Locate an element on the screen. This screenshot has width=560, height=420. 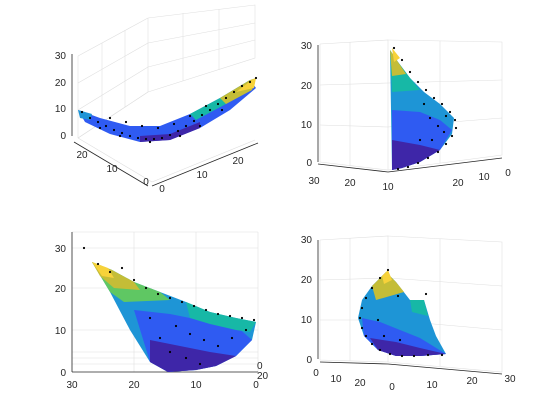
subplot-1-surface is located at coordinates (167, 110).